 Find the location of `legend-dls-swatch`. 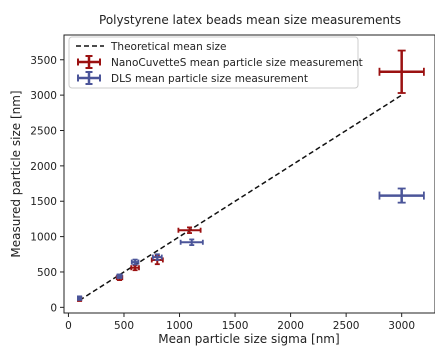

legend-dls-swatch is located at coordinates (89, 78).